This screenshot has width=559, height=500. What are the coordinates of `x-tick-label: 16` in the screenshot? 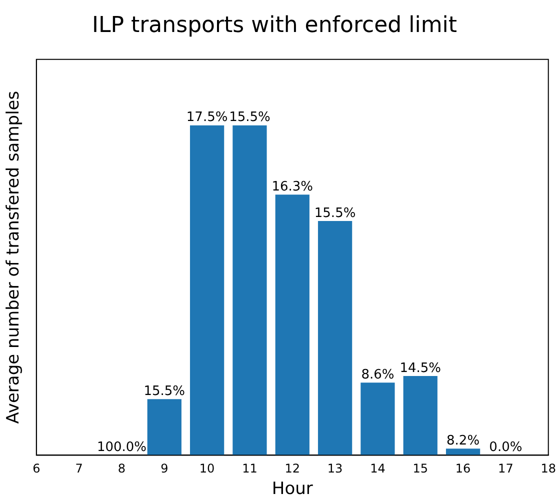 It's located at (463, 469).